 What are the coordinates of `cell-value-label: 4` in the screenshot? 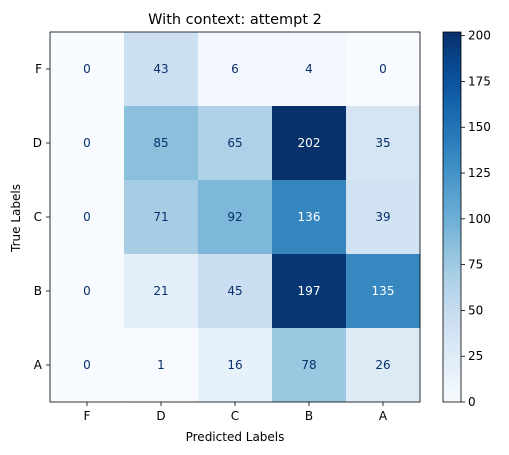 It's located at (309, 69).